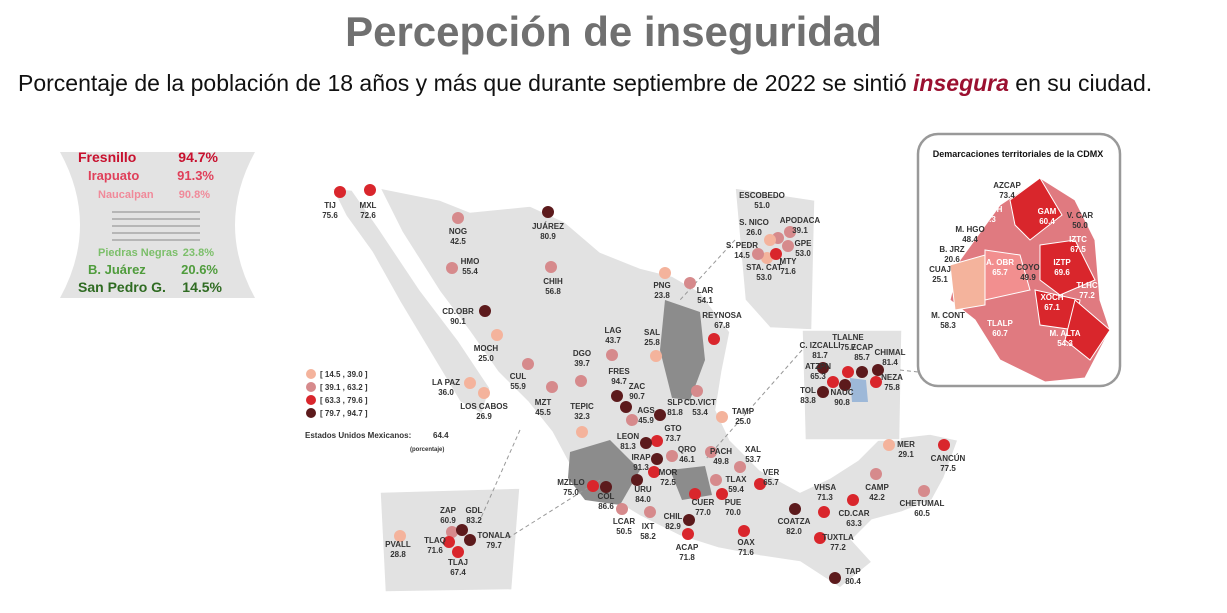 The width and height of the screenshot is (1227, 613). I want to click on city-name: LEON, so click(628, 436).